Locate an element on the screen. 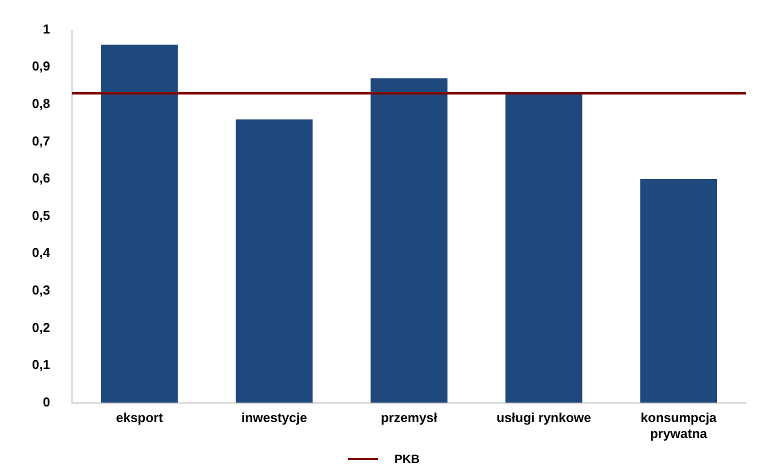 This screenshot has width=768, height=473. x-tick-label: usługi rynkowe is located at coordinates (544, 418).